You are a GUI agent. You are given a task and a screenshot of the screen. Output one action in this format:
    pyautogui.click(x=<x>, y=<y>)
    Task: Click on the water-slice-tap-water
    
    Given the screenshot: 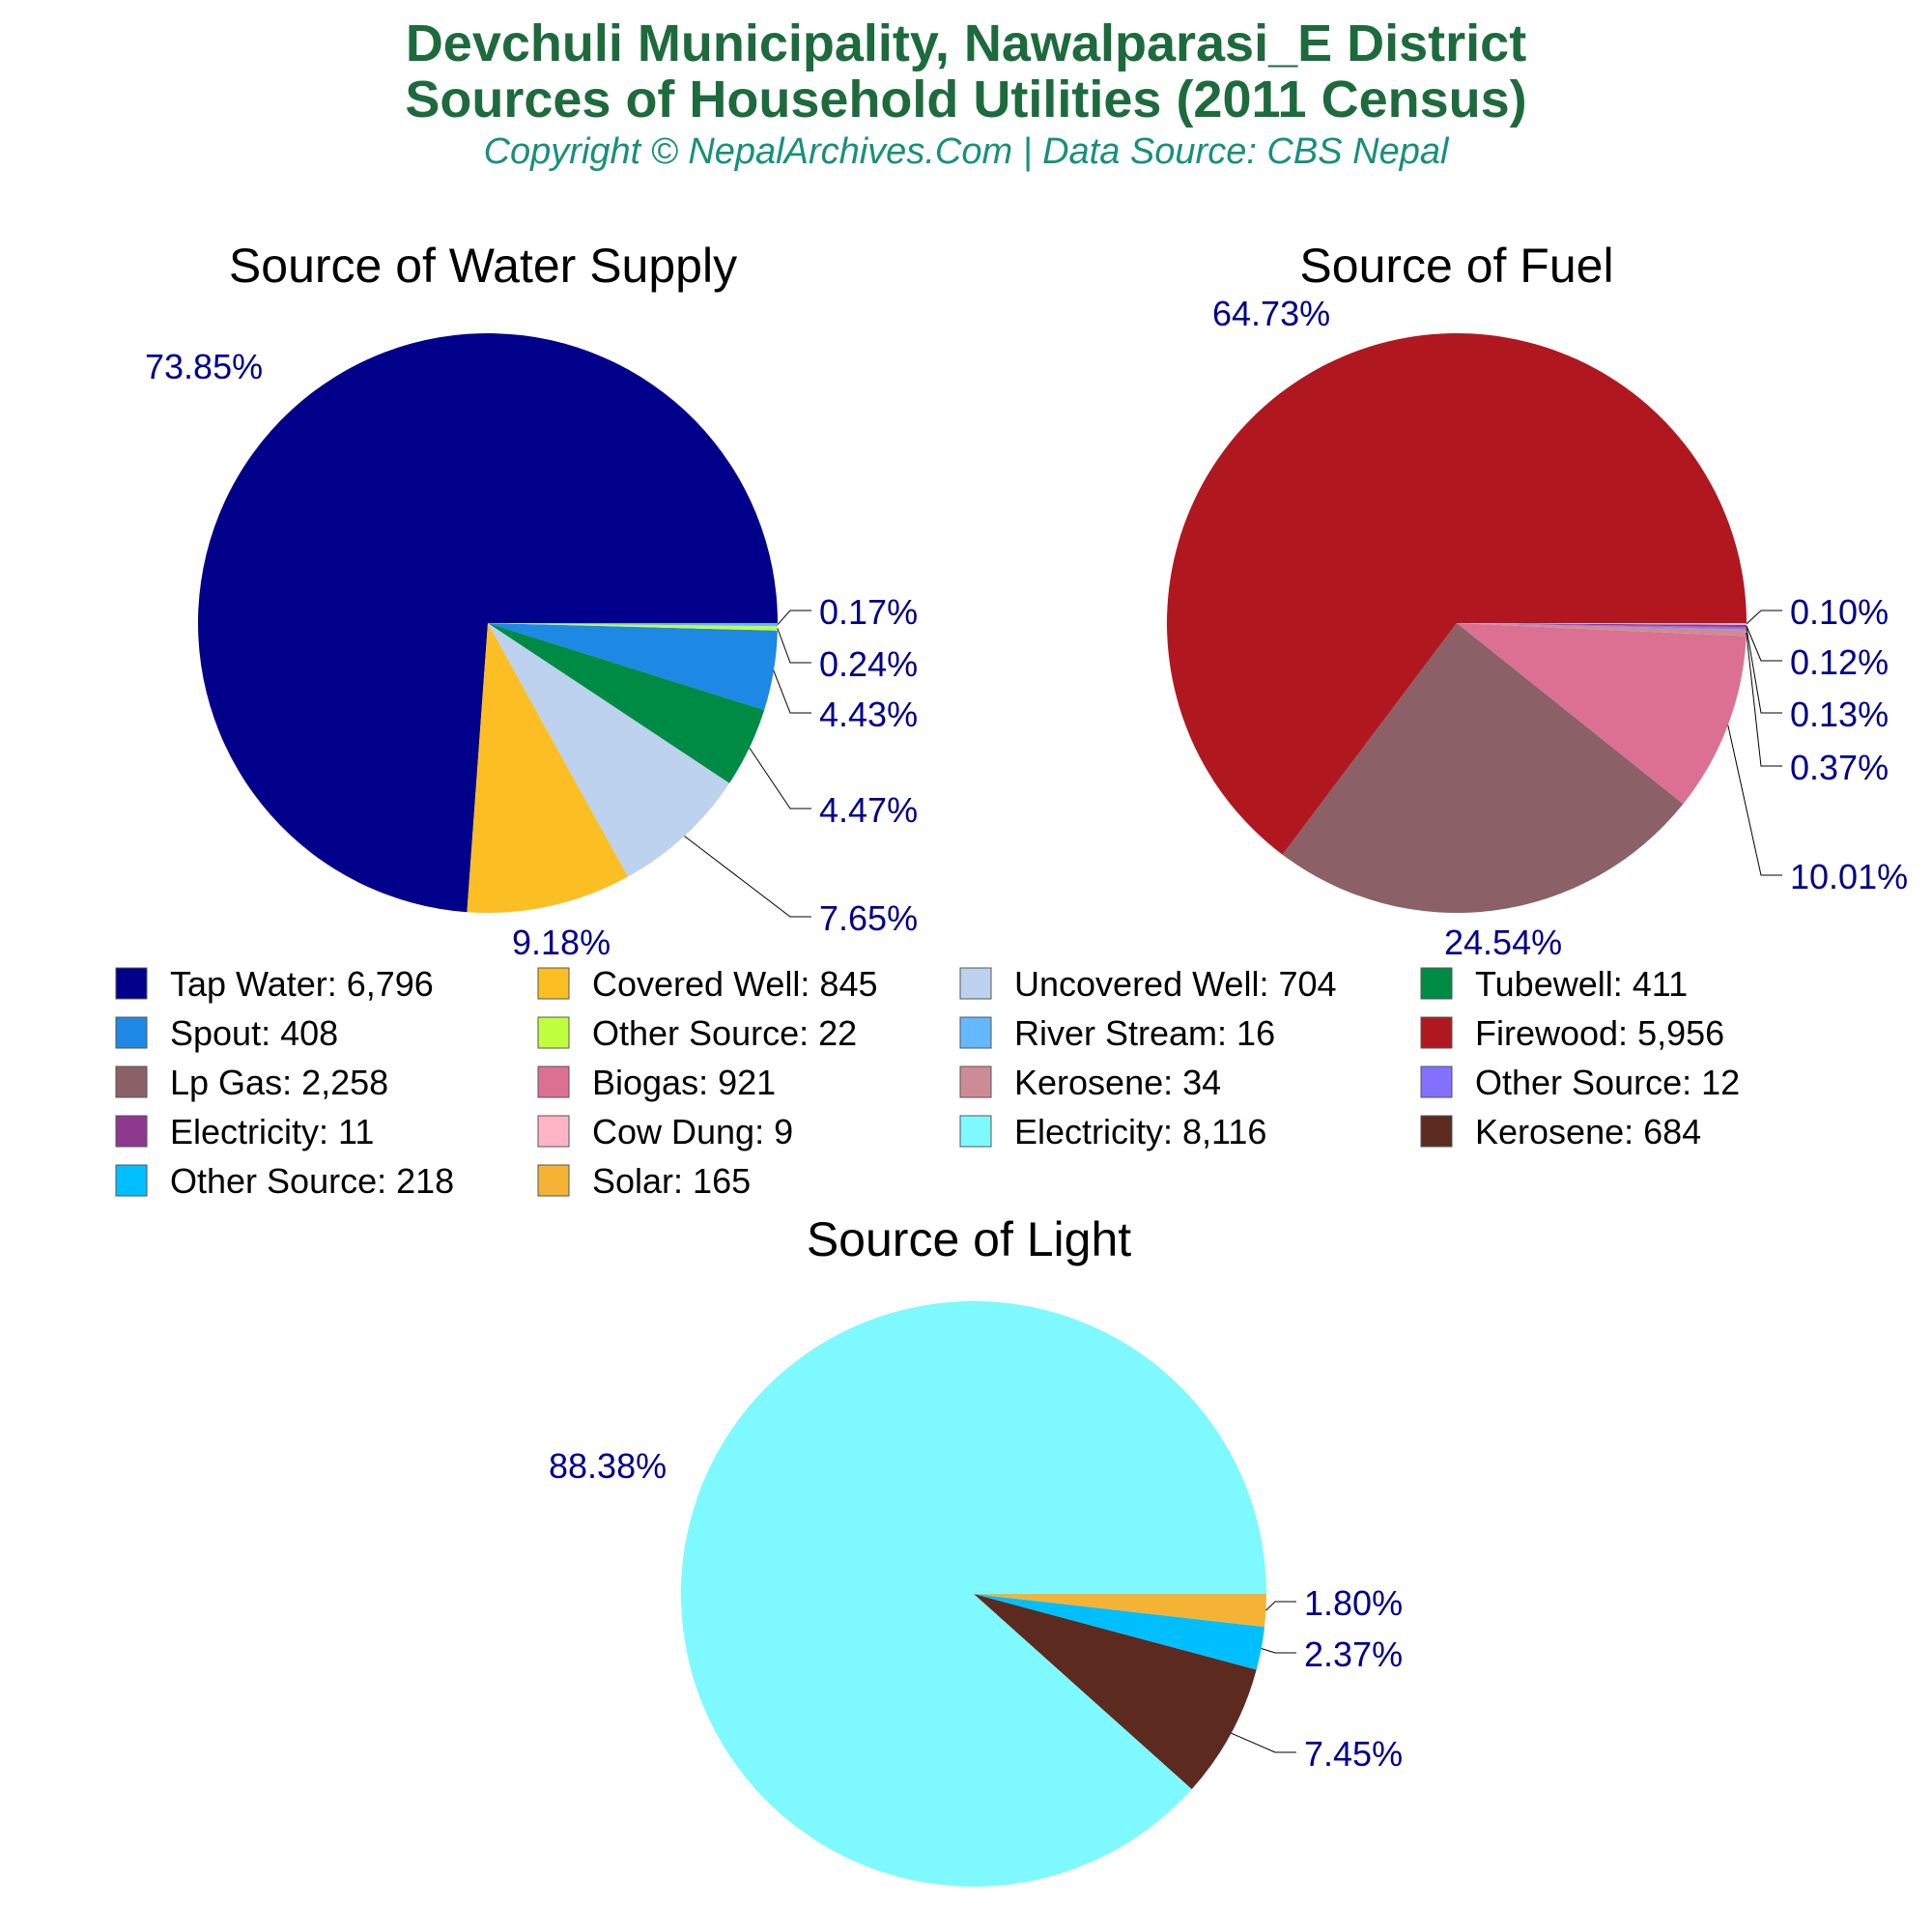 What is the action you would take?
    pyautogui.click(x=488, y=622)
    